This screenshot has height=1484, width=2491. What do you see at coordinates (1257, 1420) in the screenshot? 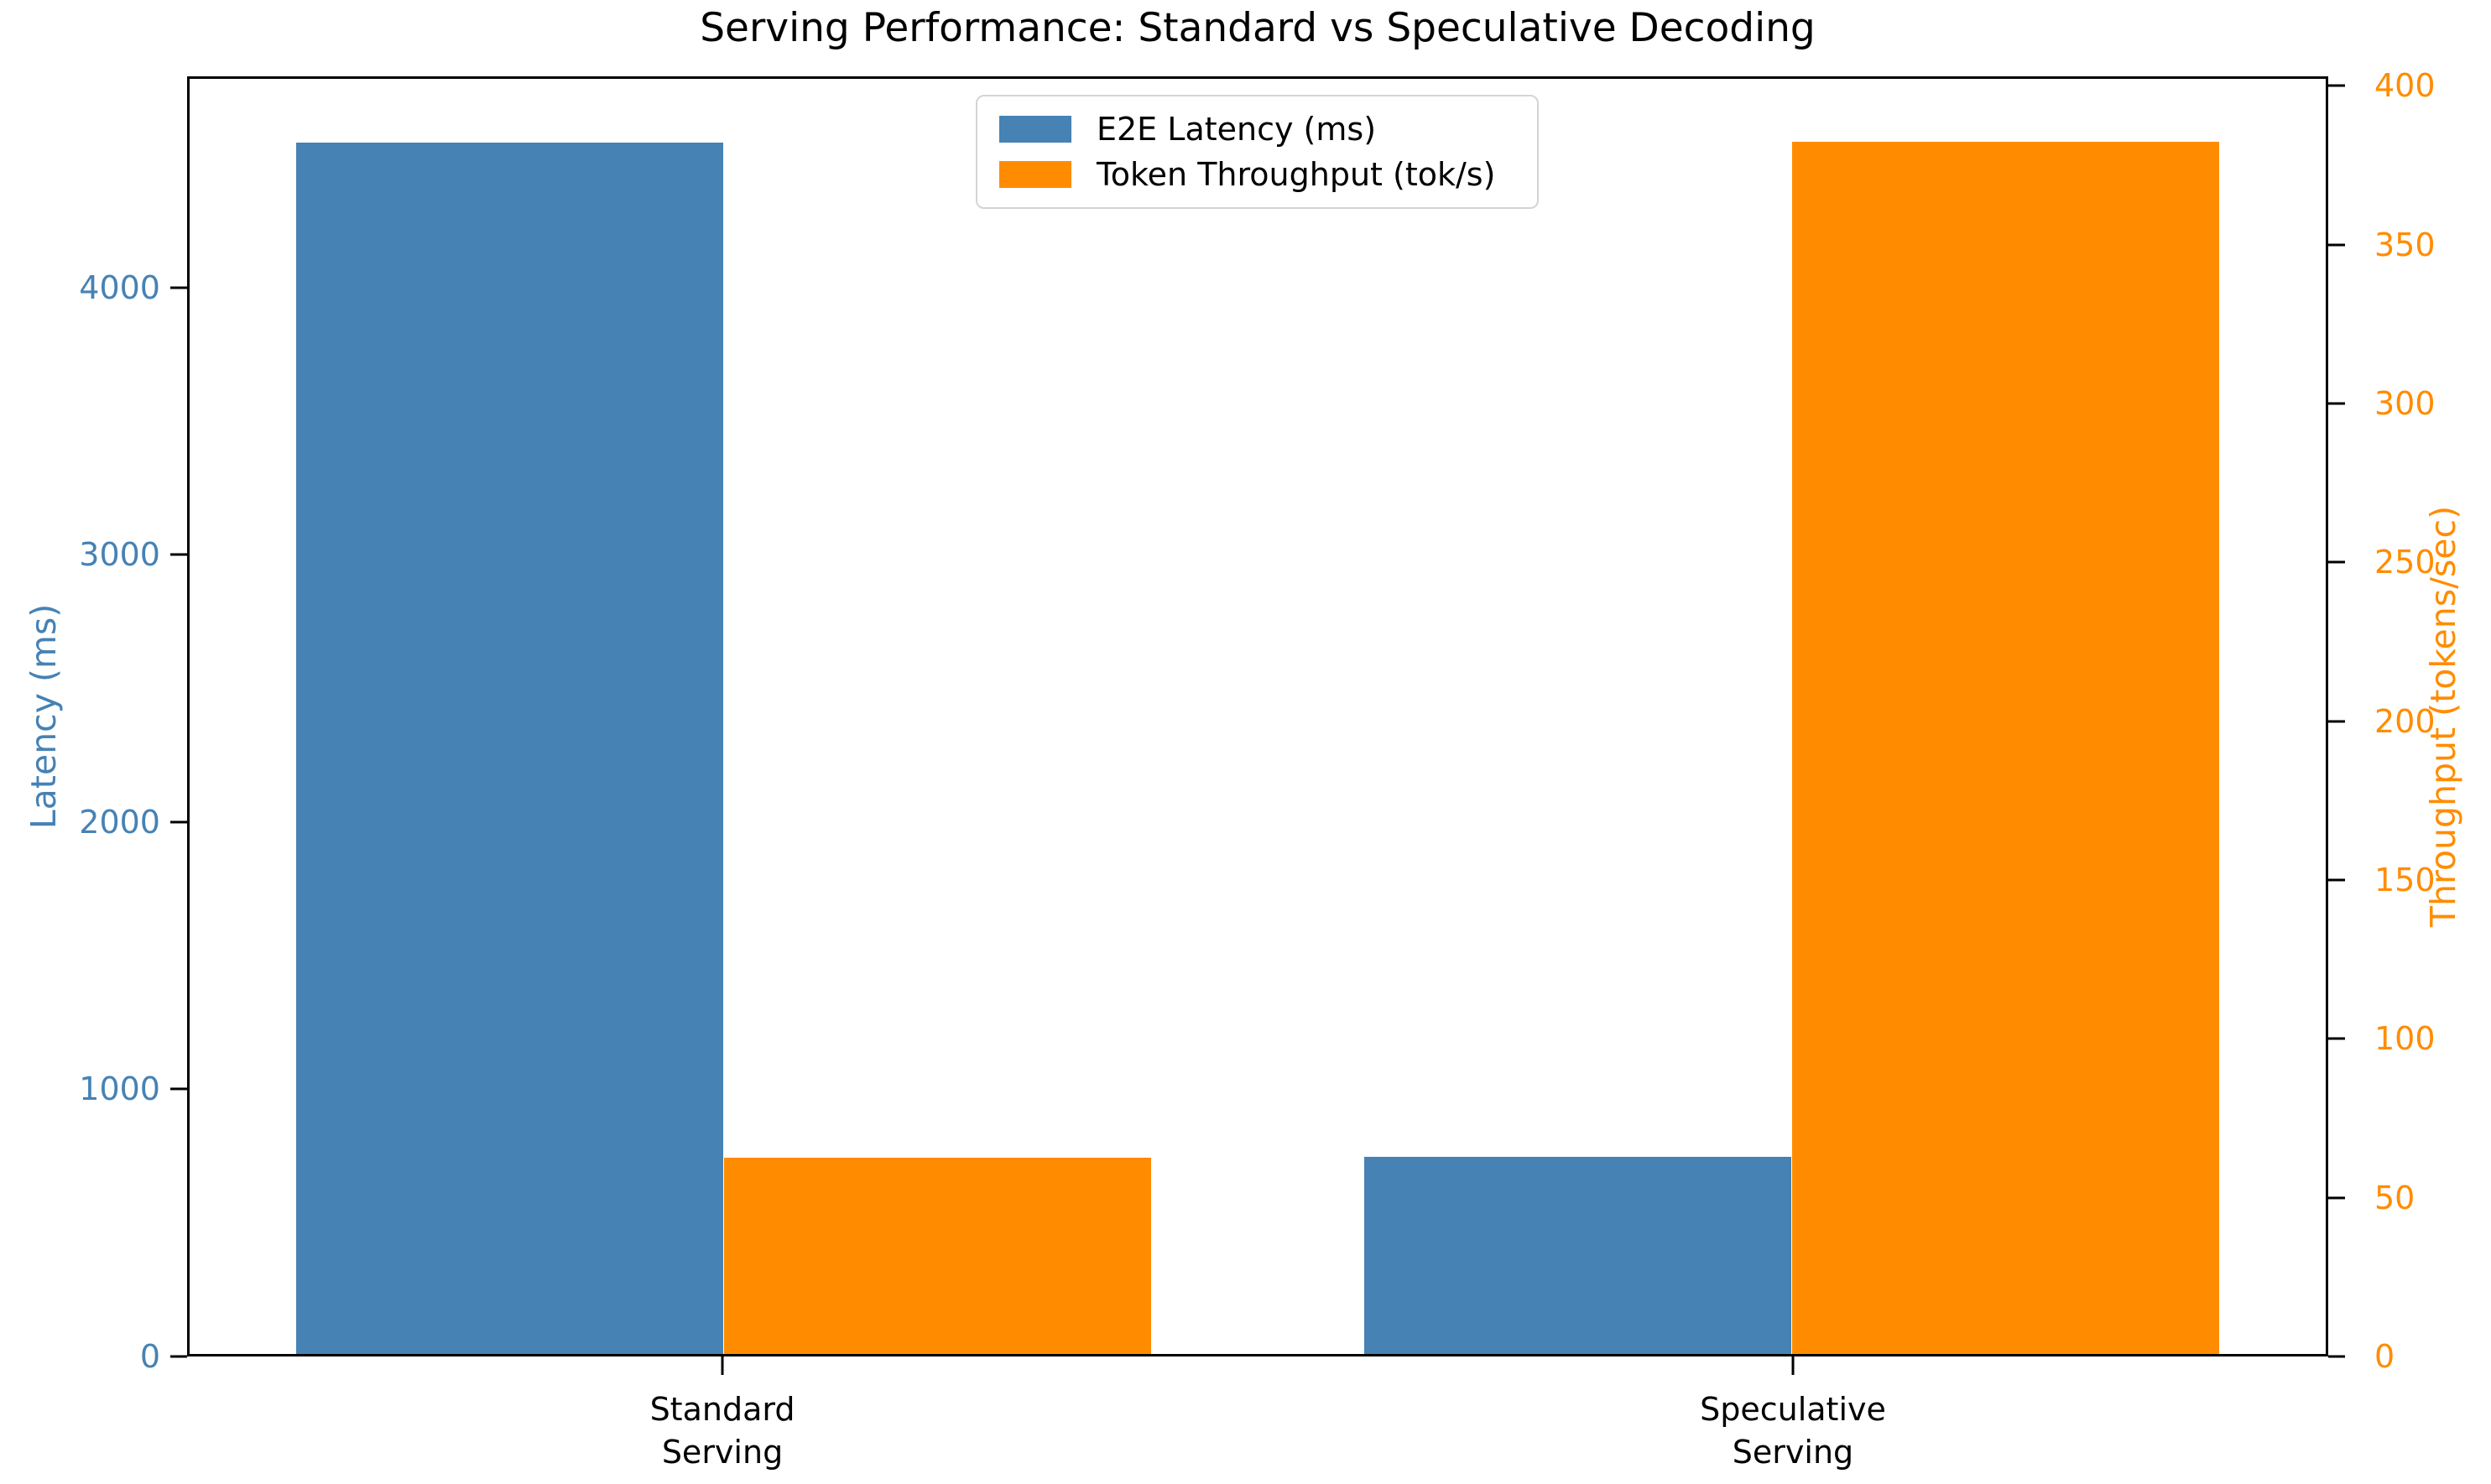
I see `x-axis-ticks: Standard Serving Speculative Serving` at bounding box center [1257, 1420].